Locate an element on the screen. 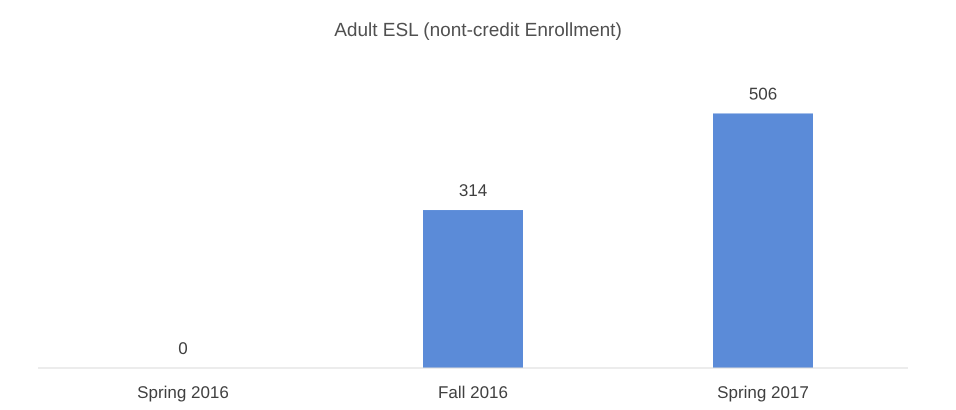 The width and height of the screenshot is (956, 410). x-tick-label: Spring 2017 is located at coordinates (763, 392).